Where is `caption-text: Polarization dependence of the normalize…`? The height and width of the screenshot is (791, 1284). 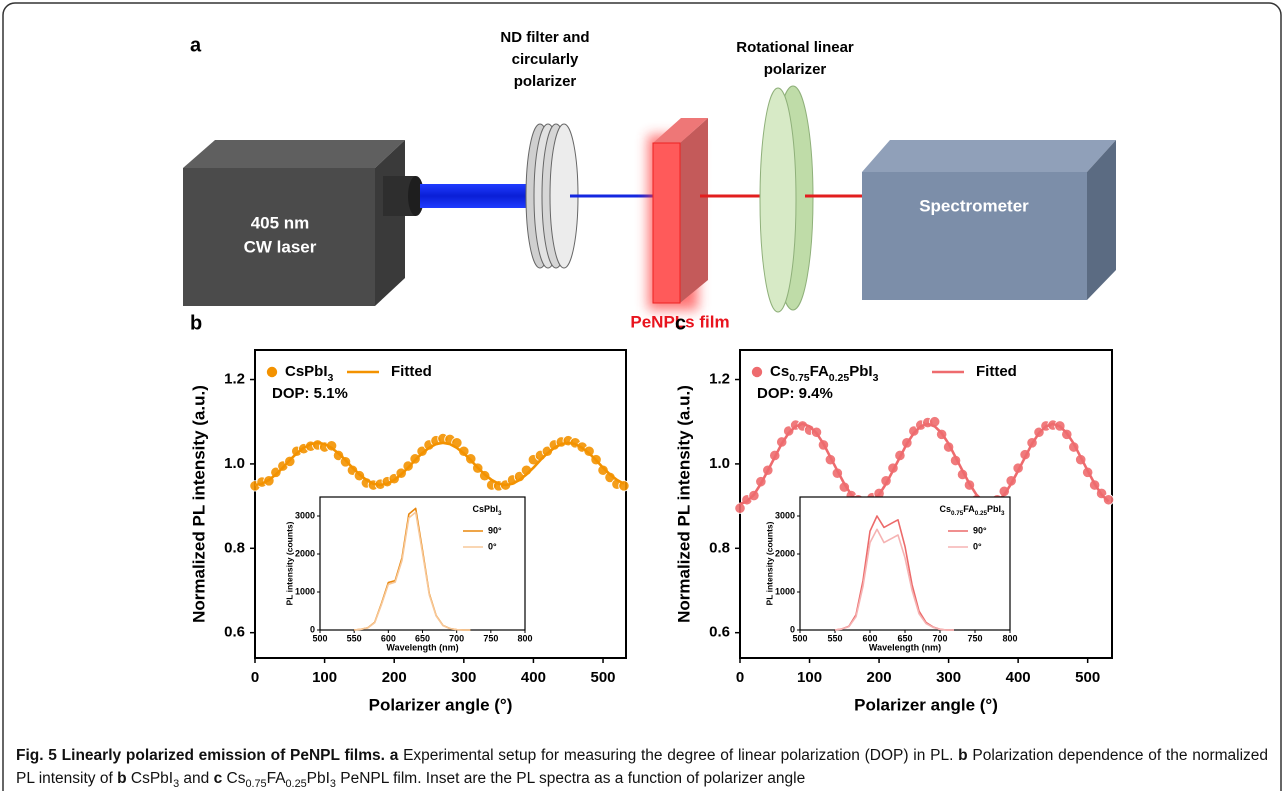 caption-text: Polarization dependence of the normalize… is located at coordinates (642, 767).